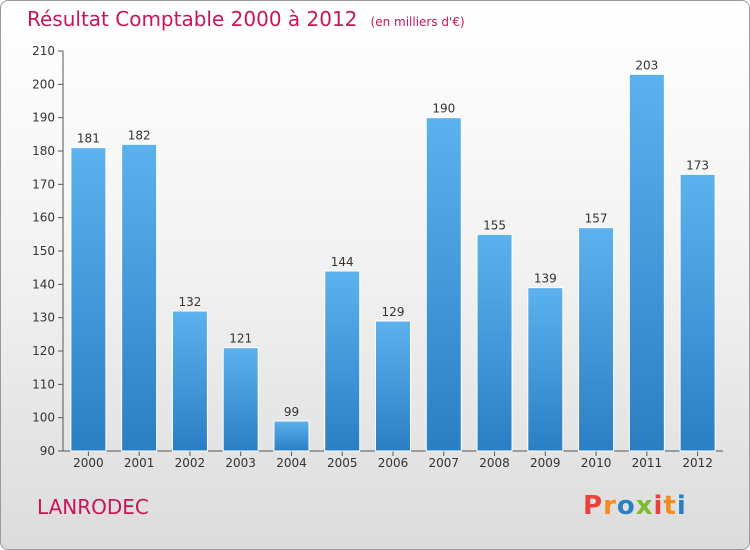  What do you see at coordinates (43, 84) in the screenshot?
I see `y-tick-label: 200` at bounding box center [43, 84].